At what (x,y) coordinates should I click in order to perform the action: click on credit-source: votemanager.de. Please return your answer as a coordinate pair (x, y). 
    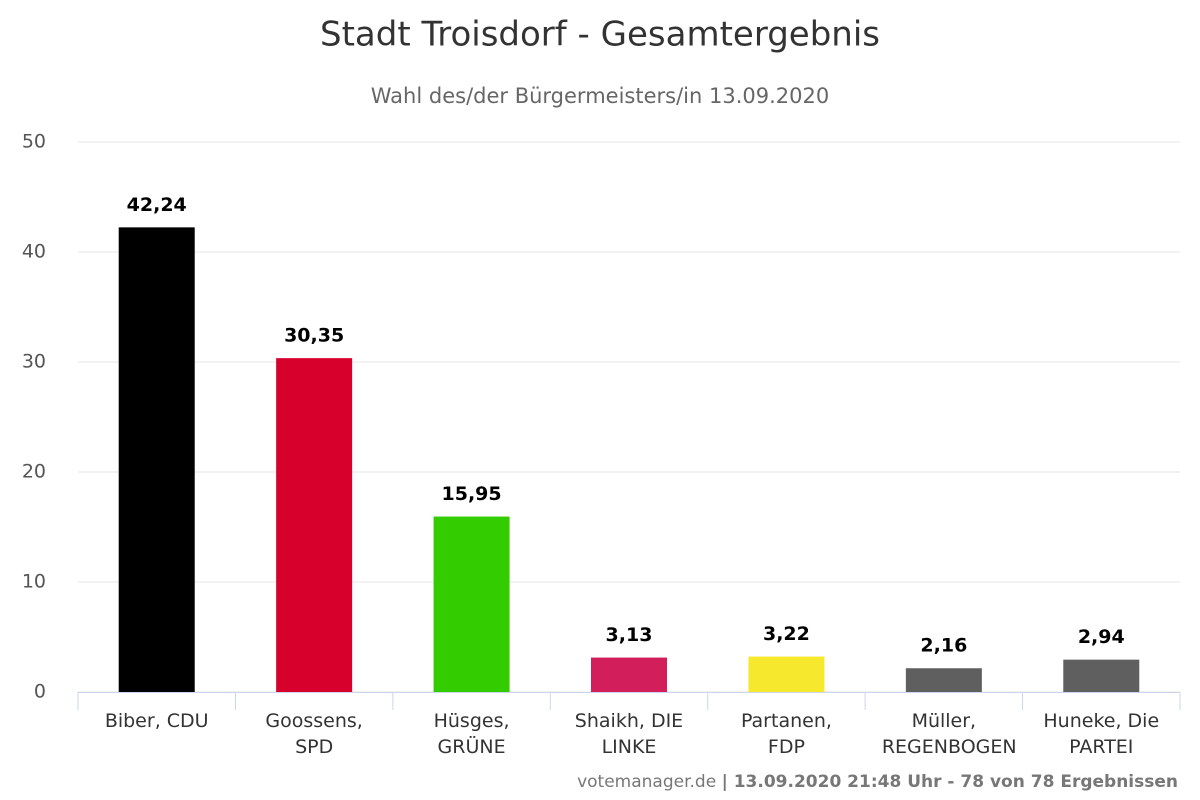
    Looking at the image, I should click on (647, 782).